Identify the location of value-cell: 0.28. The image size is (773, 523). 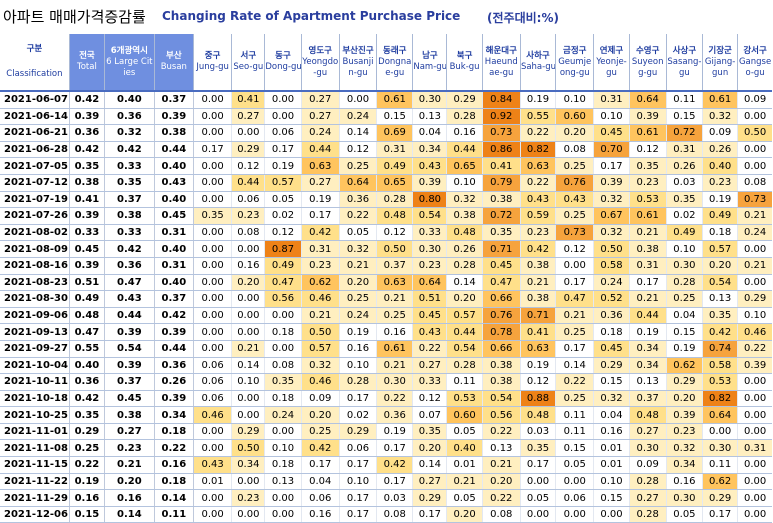
(357, 382).